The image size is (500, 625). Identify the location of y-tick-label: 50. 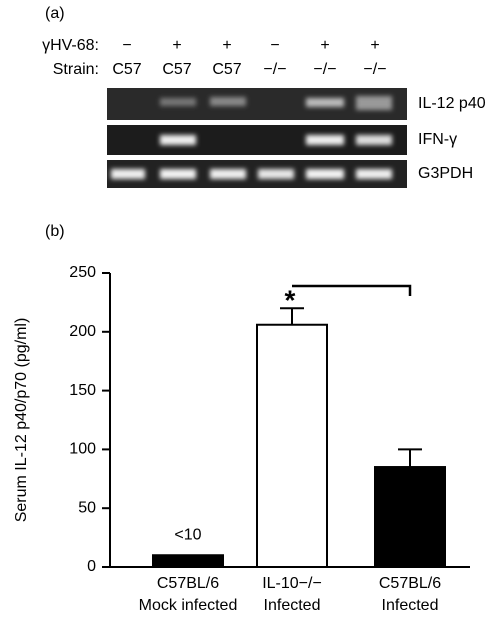
(87, 507).